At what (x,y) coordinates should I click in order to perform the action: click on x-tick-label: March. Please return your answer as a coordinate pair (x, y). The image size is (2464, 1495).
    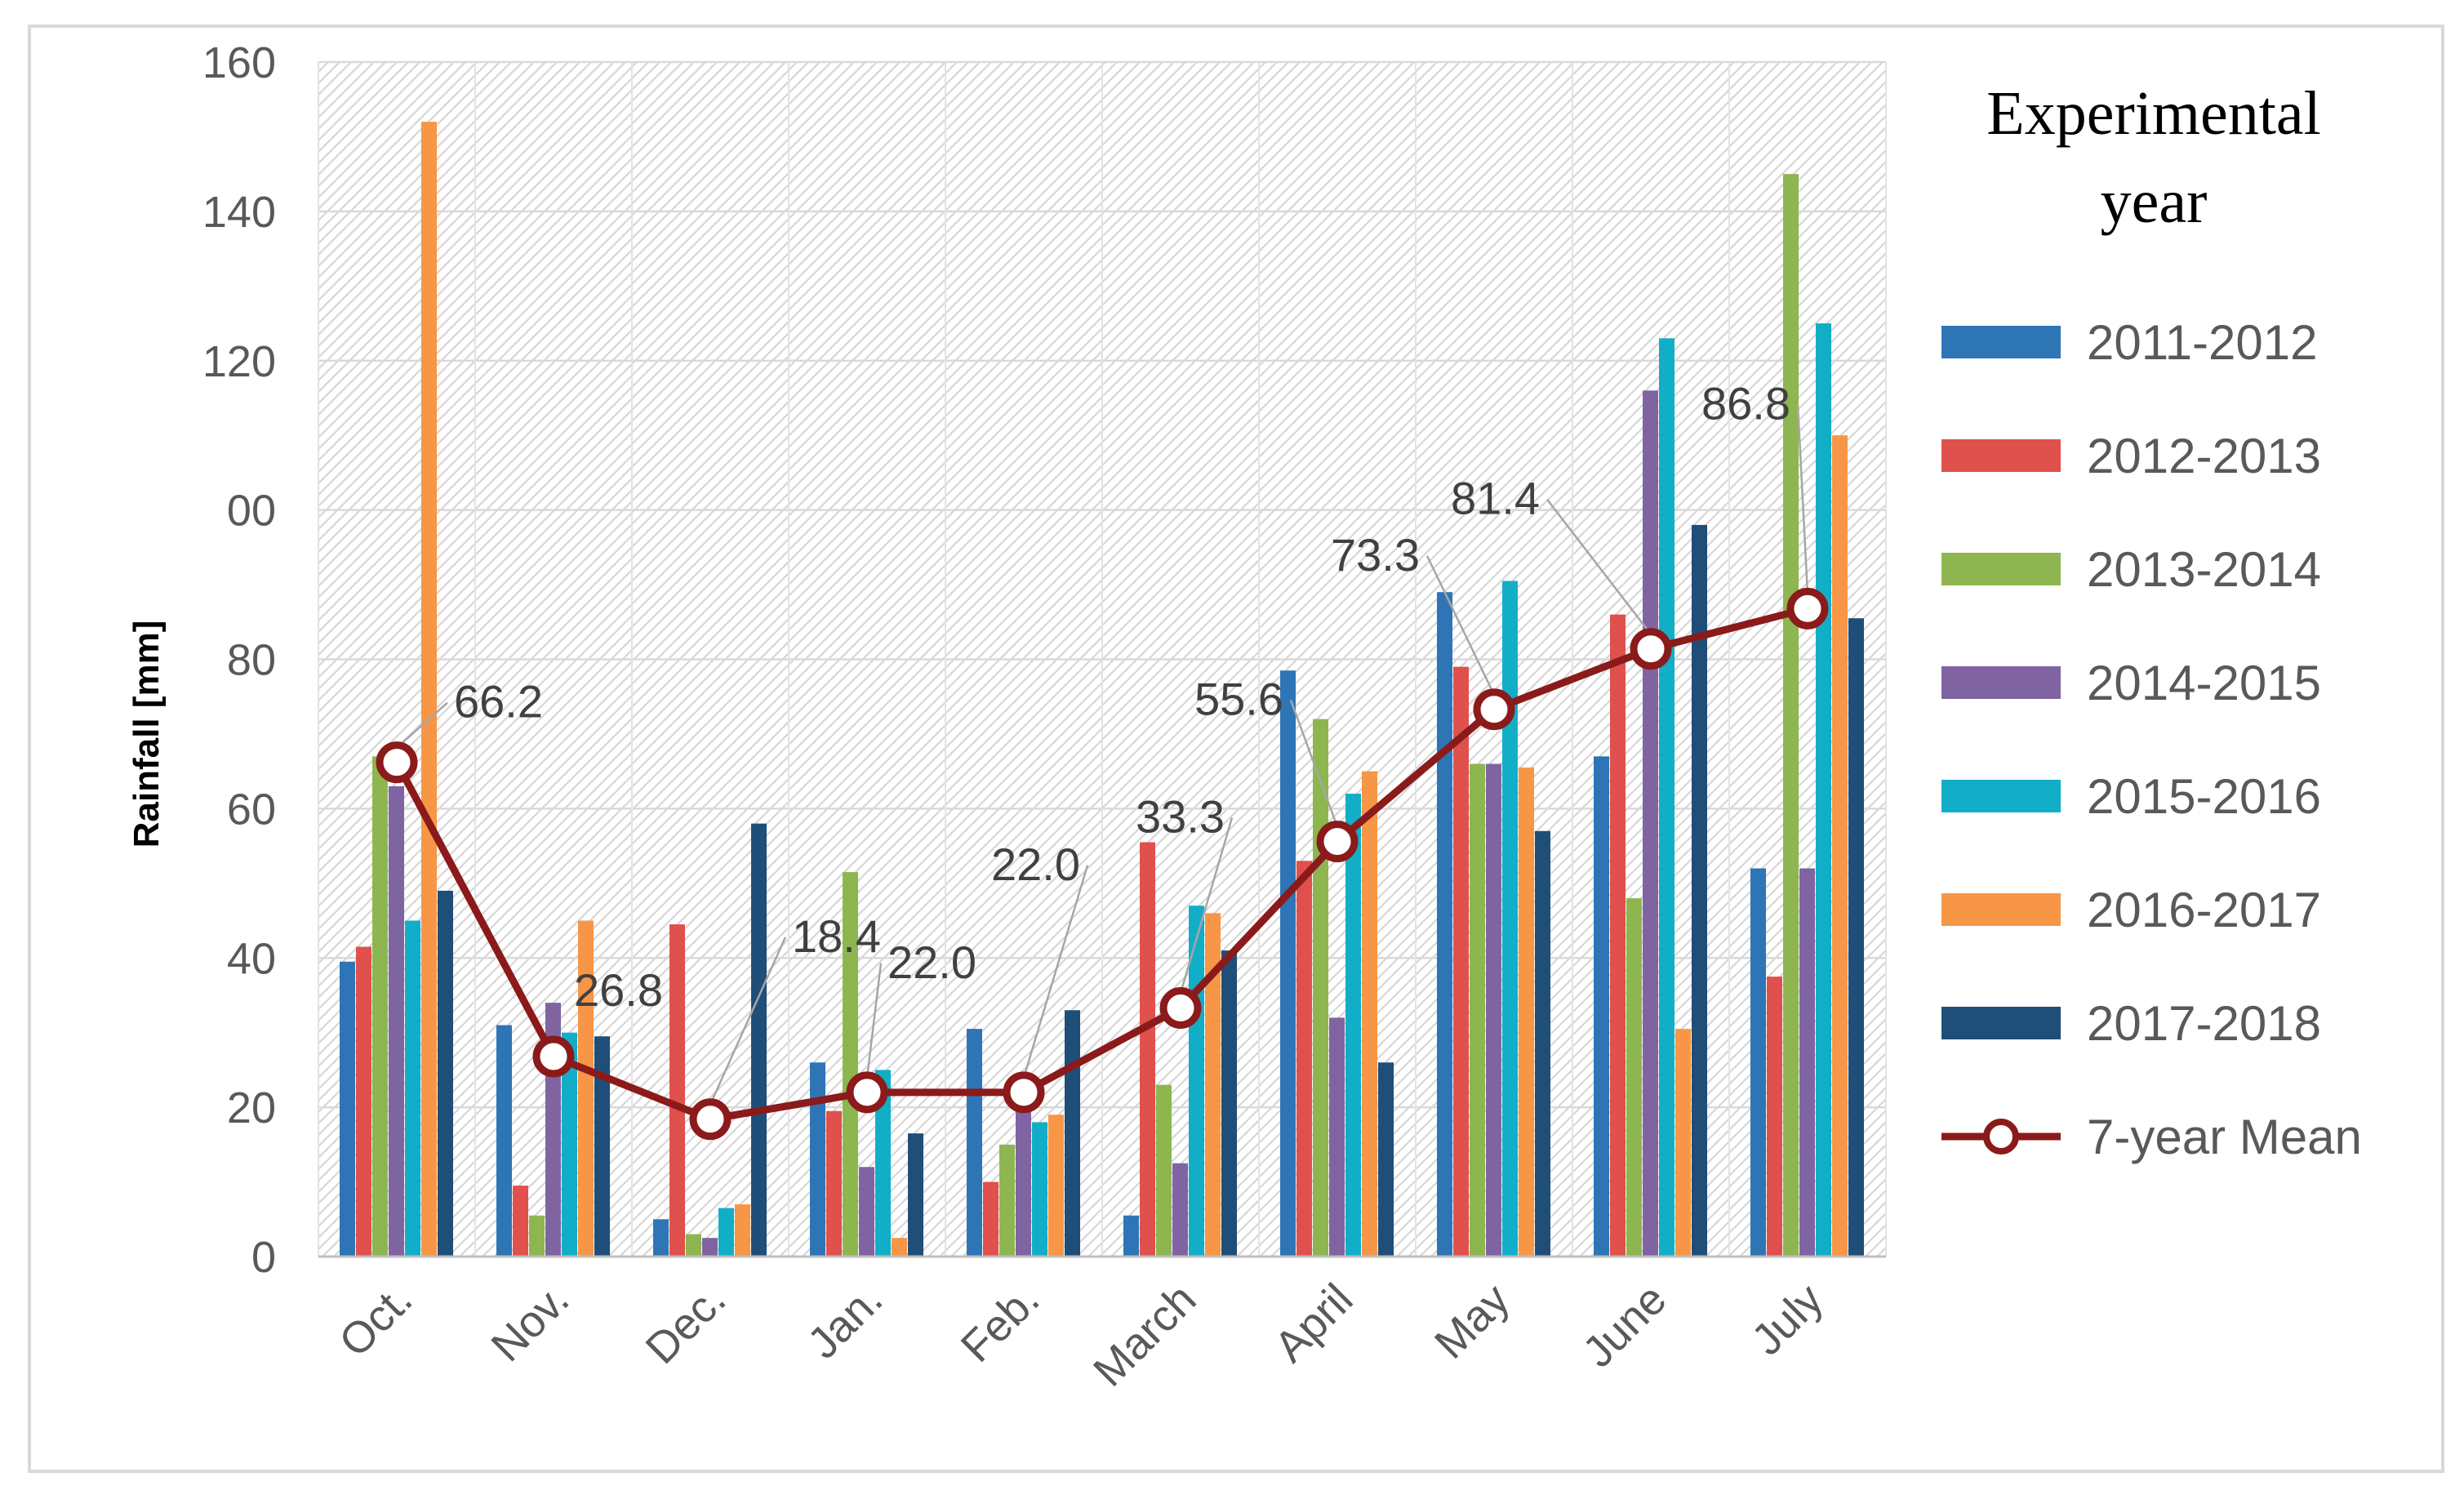
    Looking at the image, I should click on (1145, 1335).